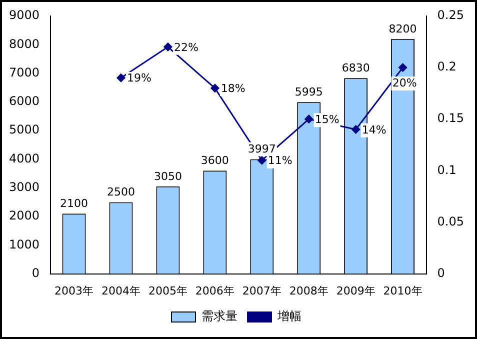 This screenshot has height=339, width=477. What do you see at coordinates (446, 169) in the screenshot?
I see `y2-tick-label: 0.1` at bounding box center [446, 169].